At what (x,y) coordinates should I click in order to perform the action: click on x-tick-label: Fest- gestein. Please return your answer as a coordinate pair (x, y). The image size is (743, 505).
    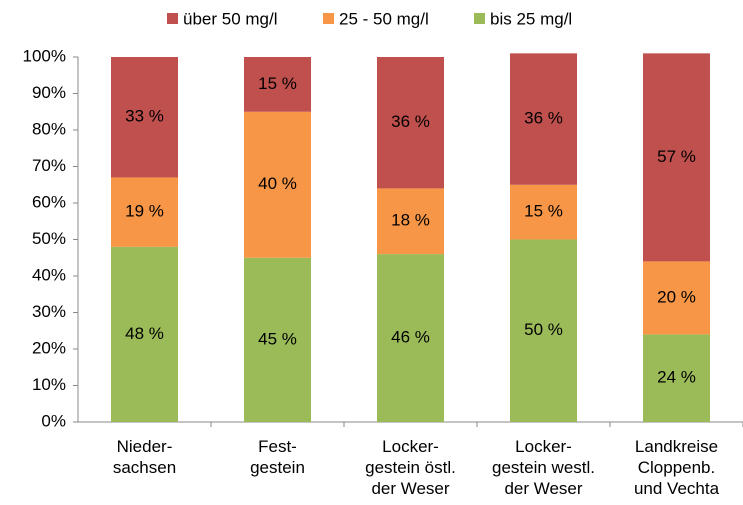
    Looking at the image, I should click on (277, 457).